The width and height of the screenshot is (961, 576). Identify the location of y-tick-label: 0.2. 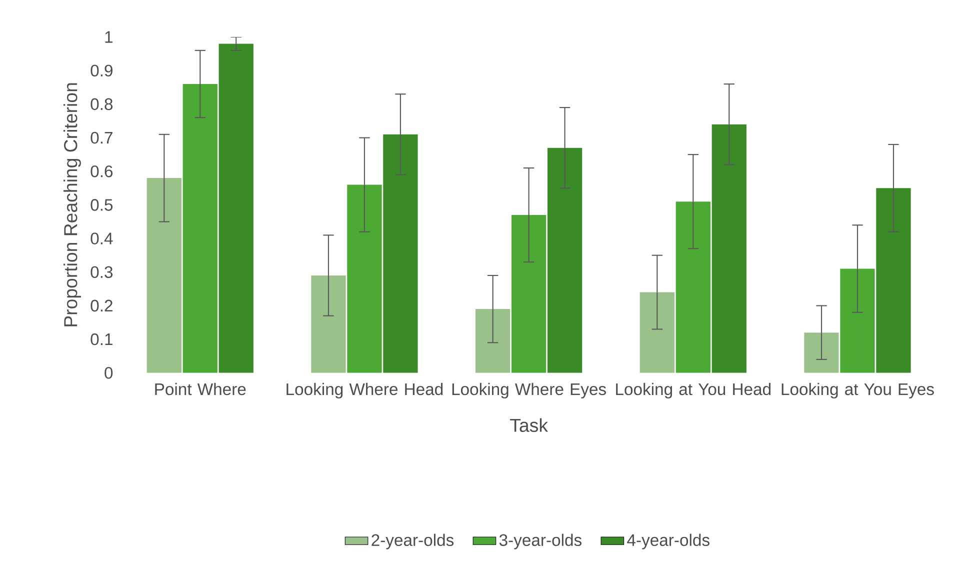
(101, 306).